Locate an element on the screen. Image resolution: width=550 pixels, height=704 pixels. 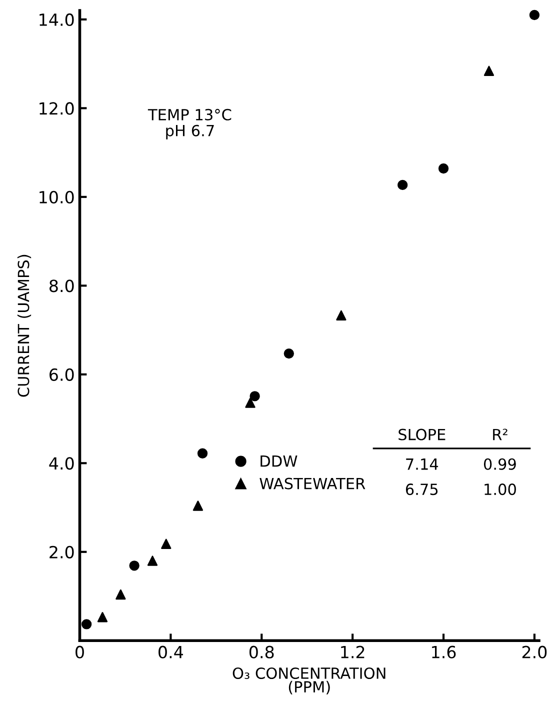
x-tick-label: 1.2 is located at coordinates (352, 652).